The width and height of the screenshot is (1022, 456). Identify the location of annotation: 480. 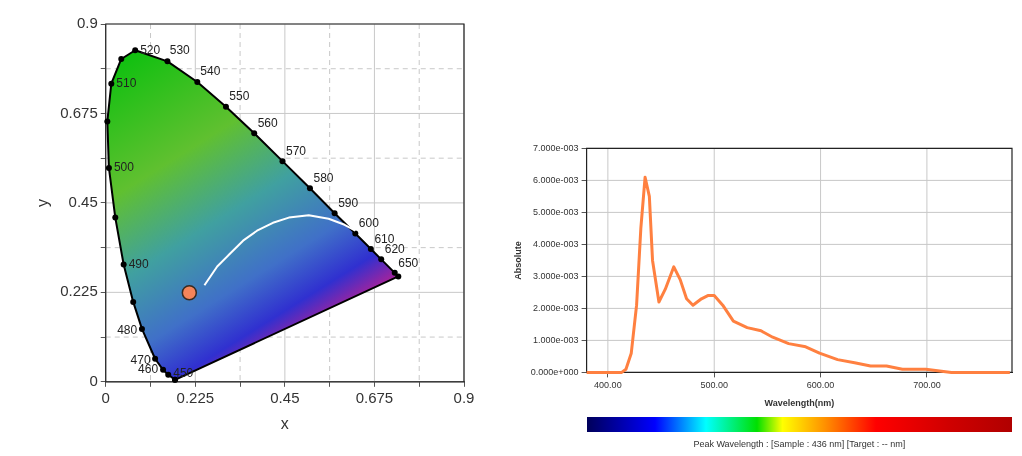
(127, 329).